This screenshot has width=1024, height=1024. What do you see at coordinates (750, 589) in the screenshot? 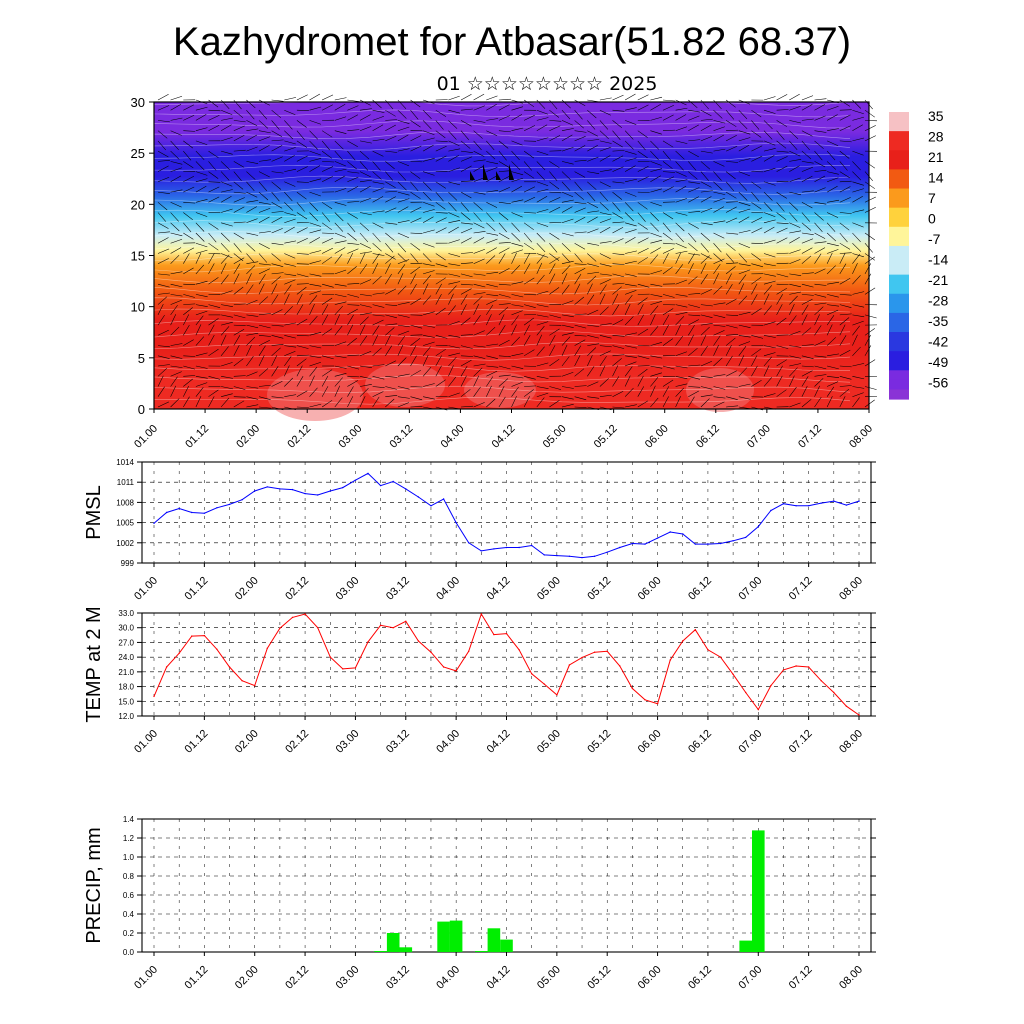
I see `x-tick-label: 07.00` at bounding box center [750, 589].